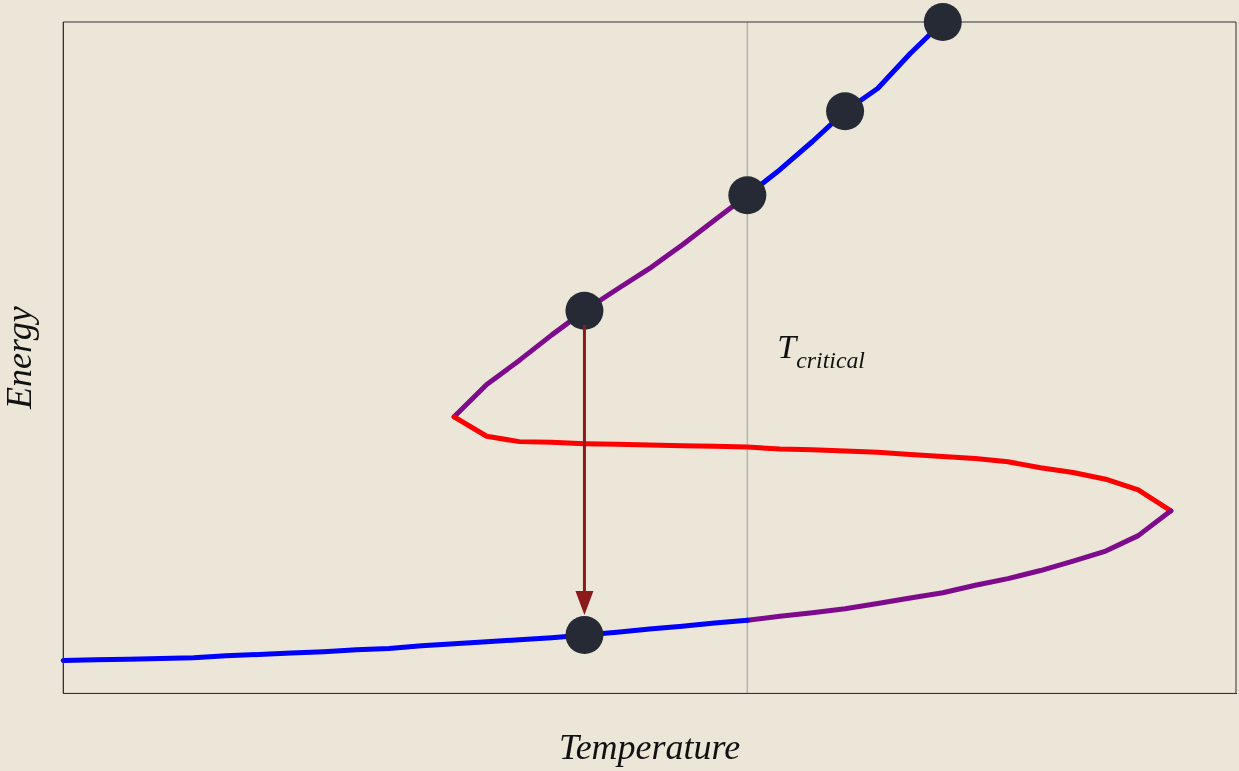 The width and height of the screenshot is (1239, 771). What do you see at coordinates (649, 746) in the screenshot?
I see `x-axis-title: Temperature` at bounding box center [649, 746].